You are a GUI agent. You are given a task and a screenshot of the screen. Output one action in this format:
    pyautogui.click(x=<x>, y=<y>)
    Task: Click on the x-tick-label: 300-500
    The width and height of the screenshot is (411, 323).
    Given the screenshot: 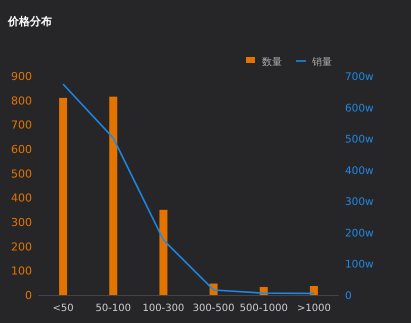 What is the action you would take?
    pyautogui.click(x=213, y=308)
    